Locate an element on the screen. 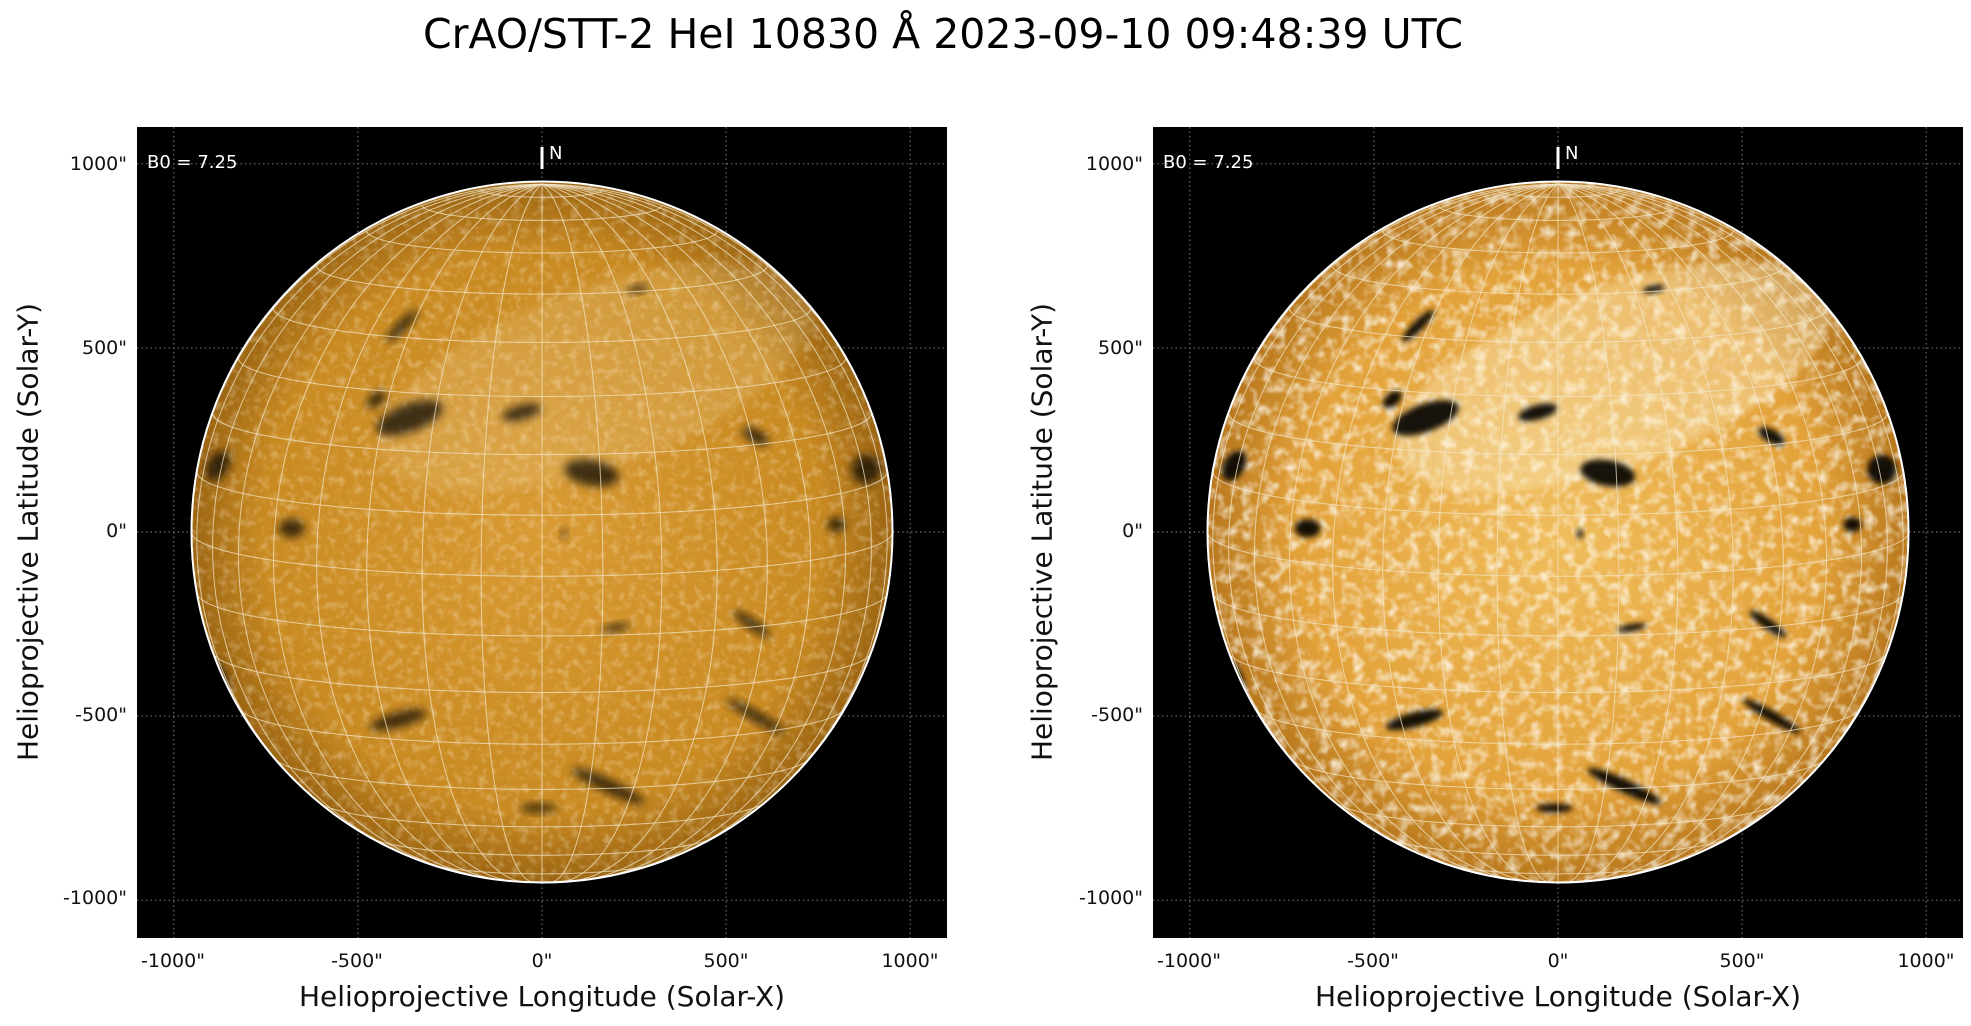 Image resolution: width=1971 pixels, height=1026 pixels. left-x-tick: 0" is located at coordinates (542, 961).